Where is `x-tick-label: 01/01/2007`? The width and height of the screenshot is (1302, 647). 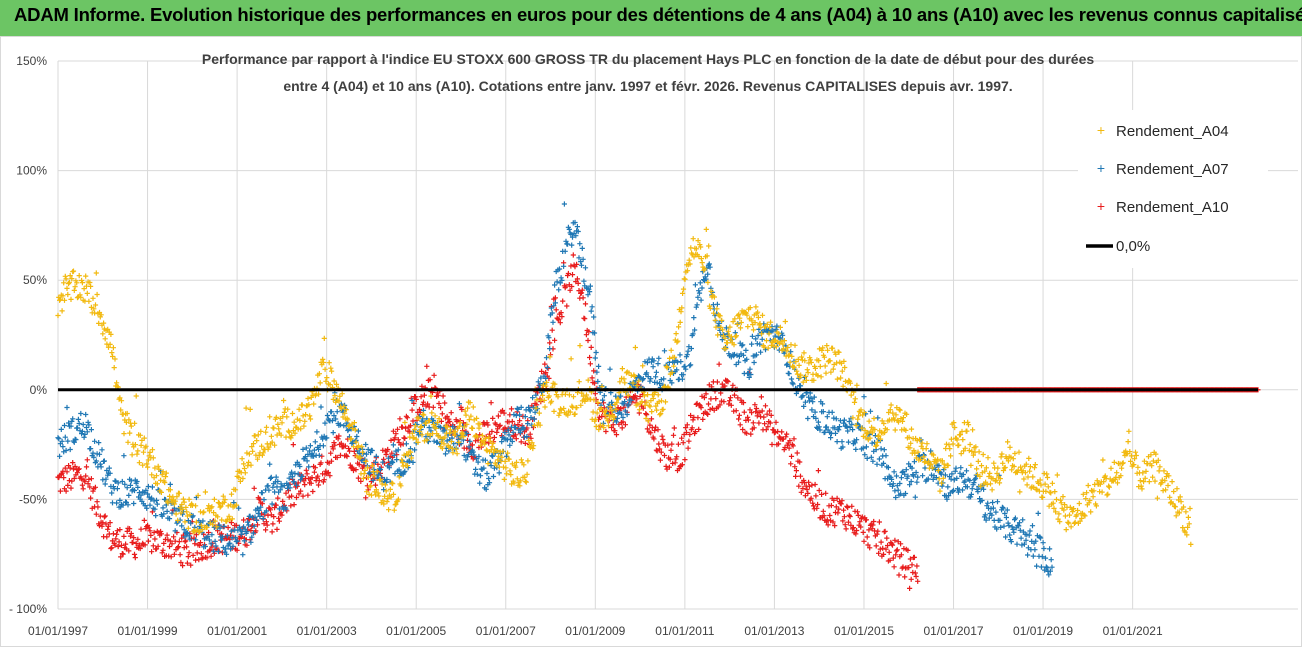
x-tick-label: 01/01/2007 is located at coordinates (506, 631).